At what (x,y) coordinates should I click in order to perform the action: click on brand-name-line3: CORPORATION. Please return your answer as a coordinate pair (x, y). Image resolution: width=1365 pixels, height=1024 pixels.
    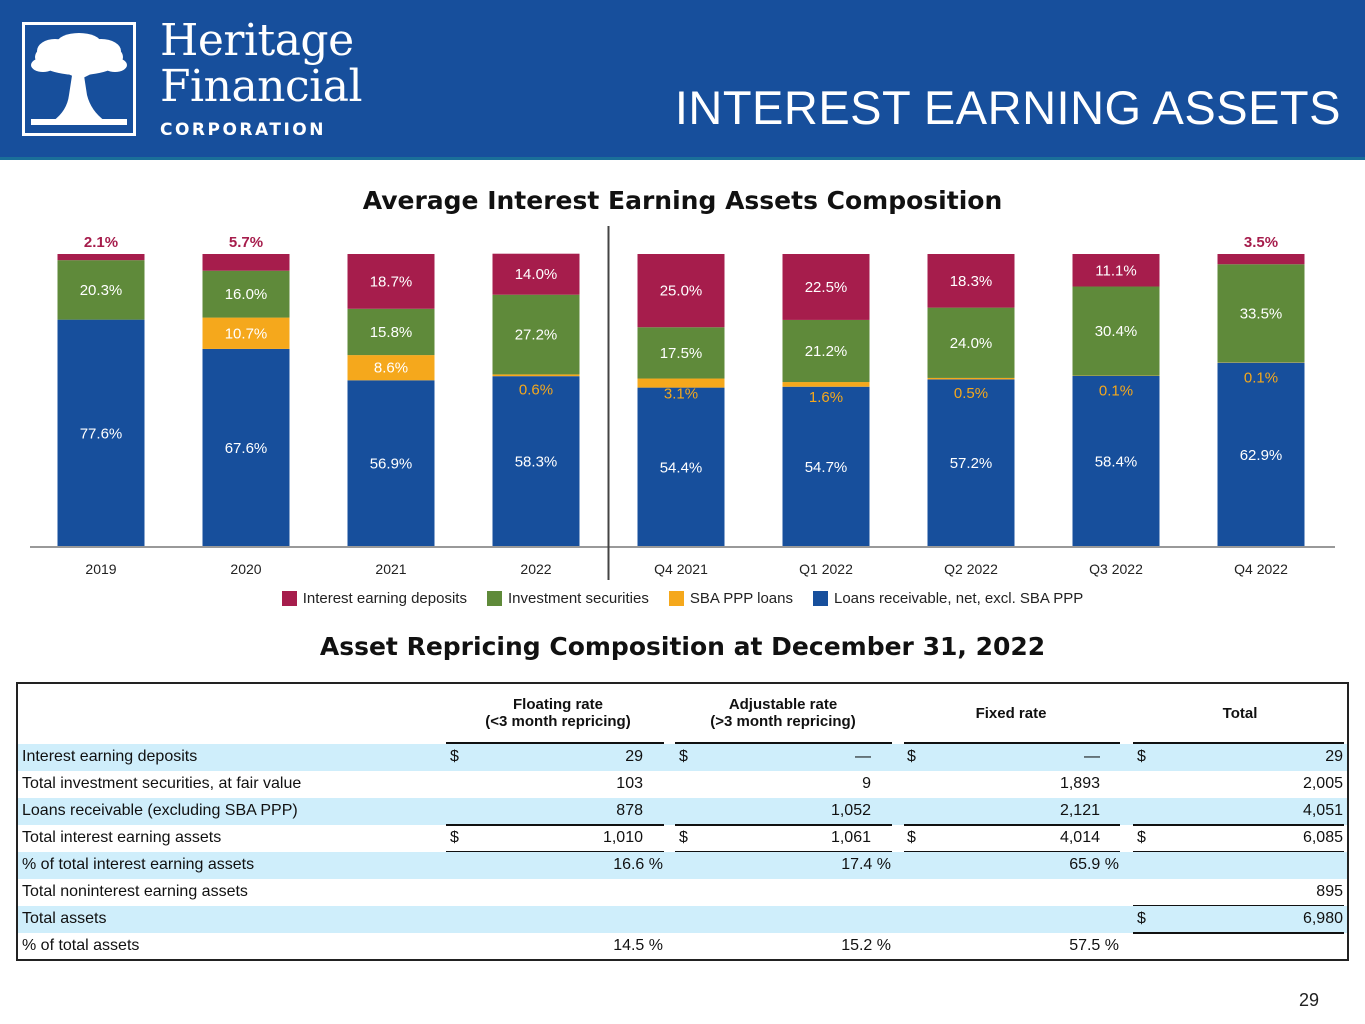
    Looking at the image, I should click on (243, 130).